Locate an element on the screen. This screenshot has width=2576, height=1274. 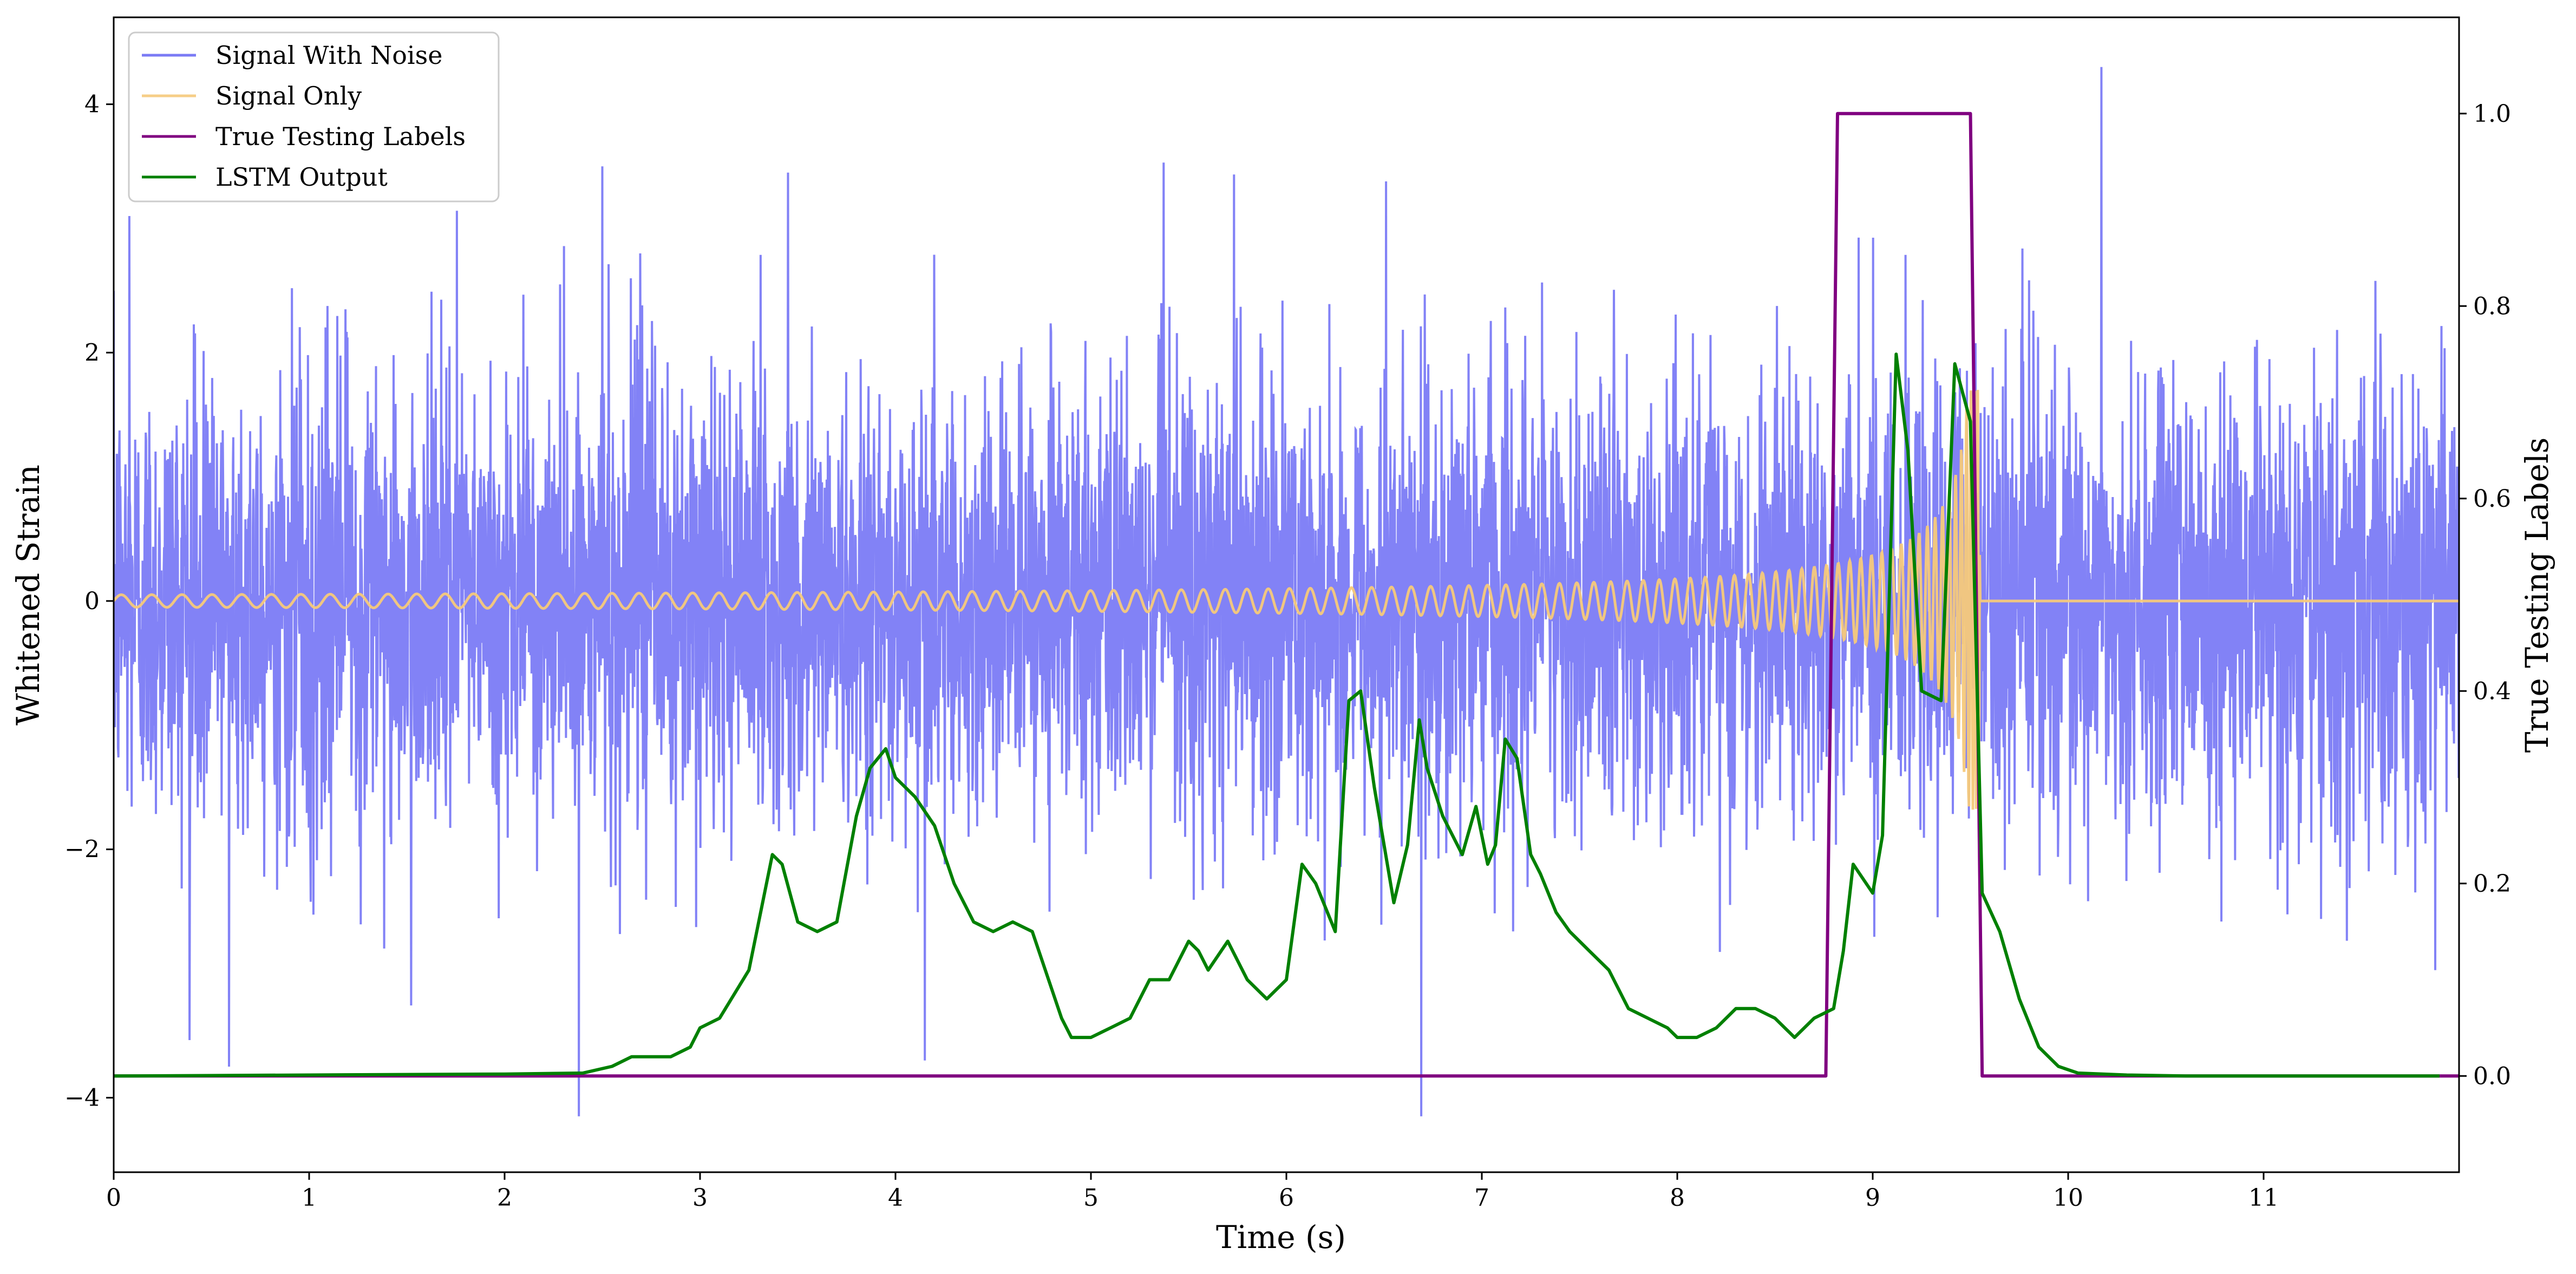
x-tick-label: 8 is located at coordinates (1677, 1198).